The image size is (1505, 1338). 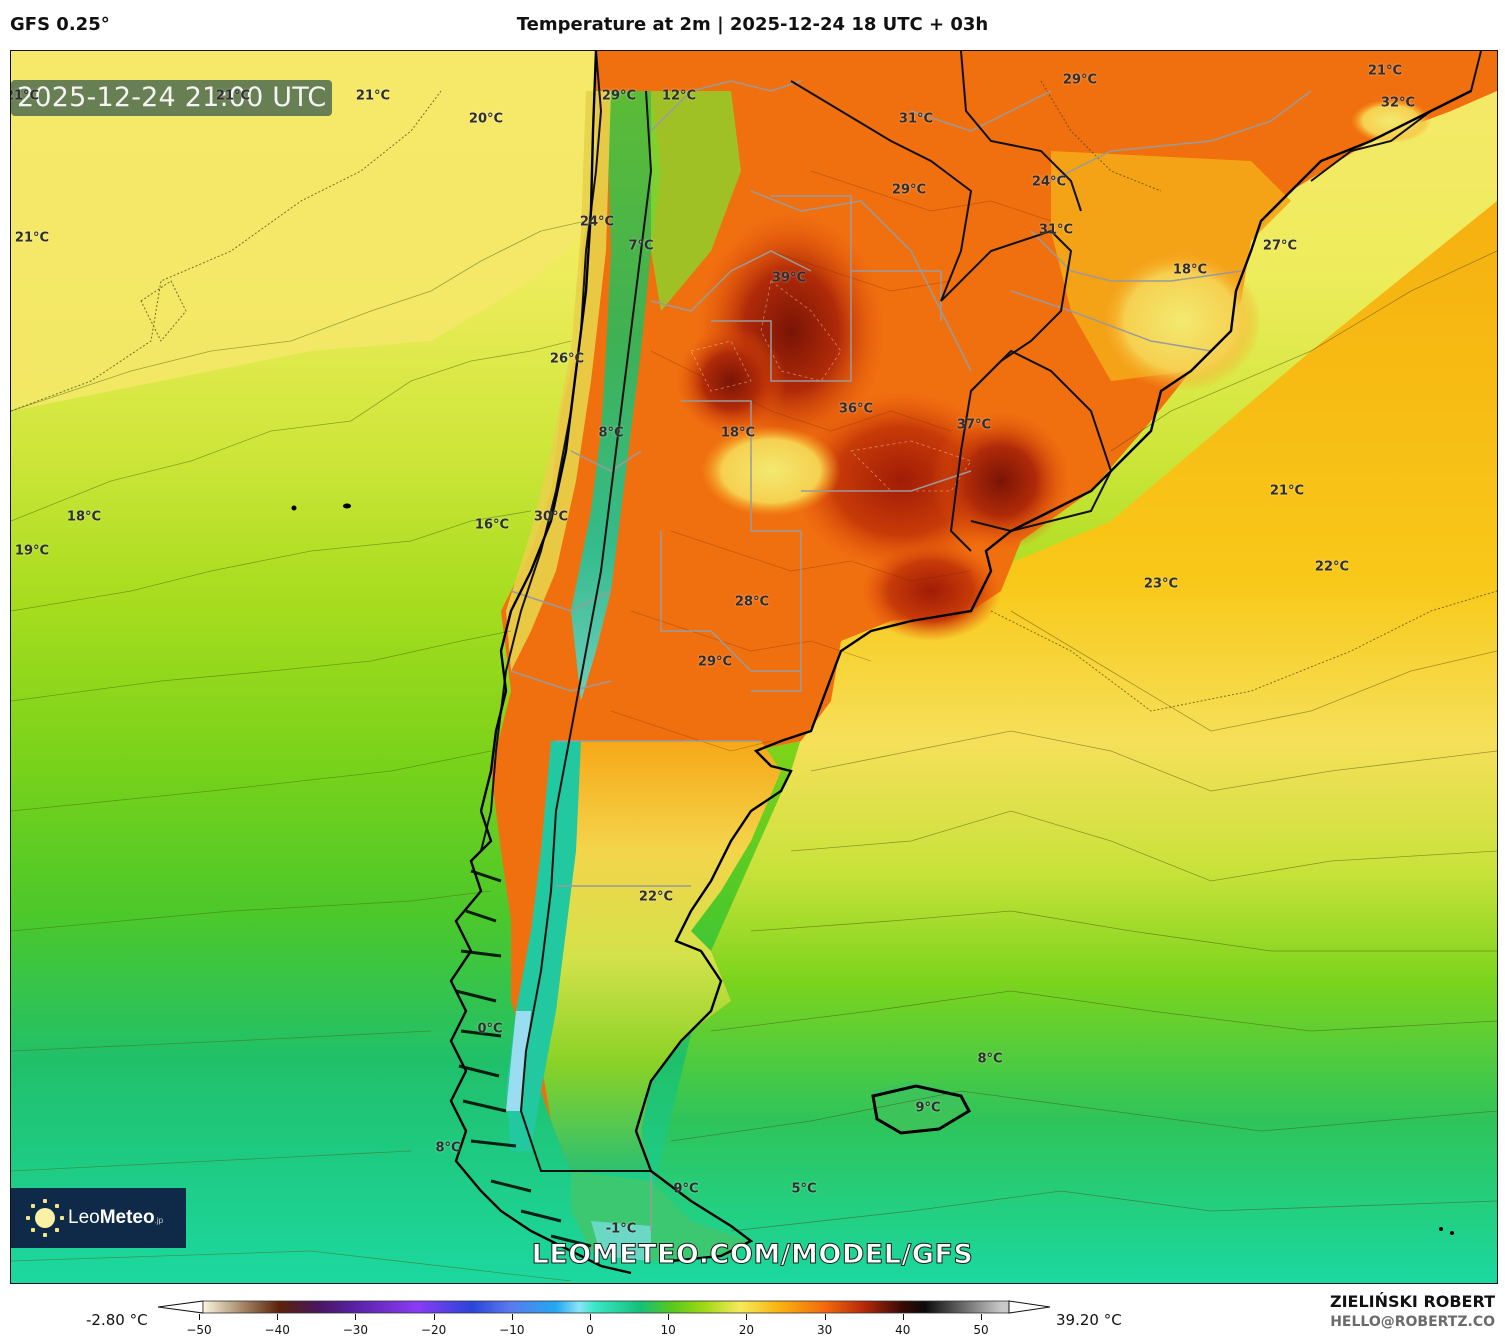 What do you see at coordinates (60, 24) in the screenshot?
I see `model-name: GFS 0.25°` at bounding box center [60, 24].